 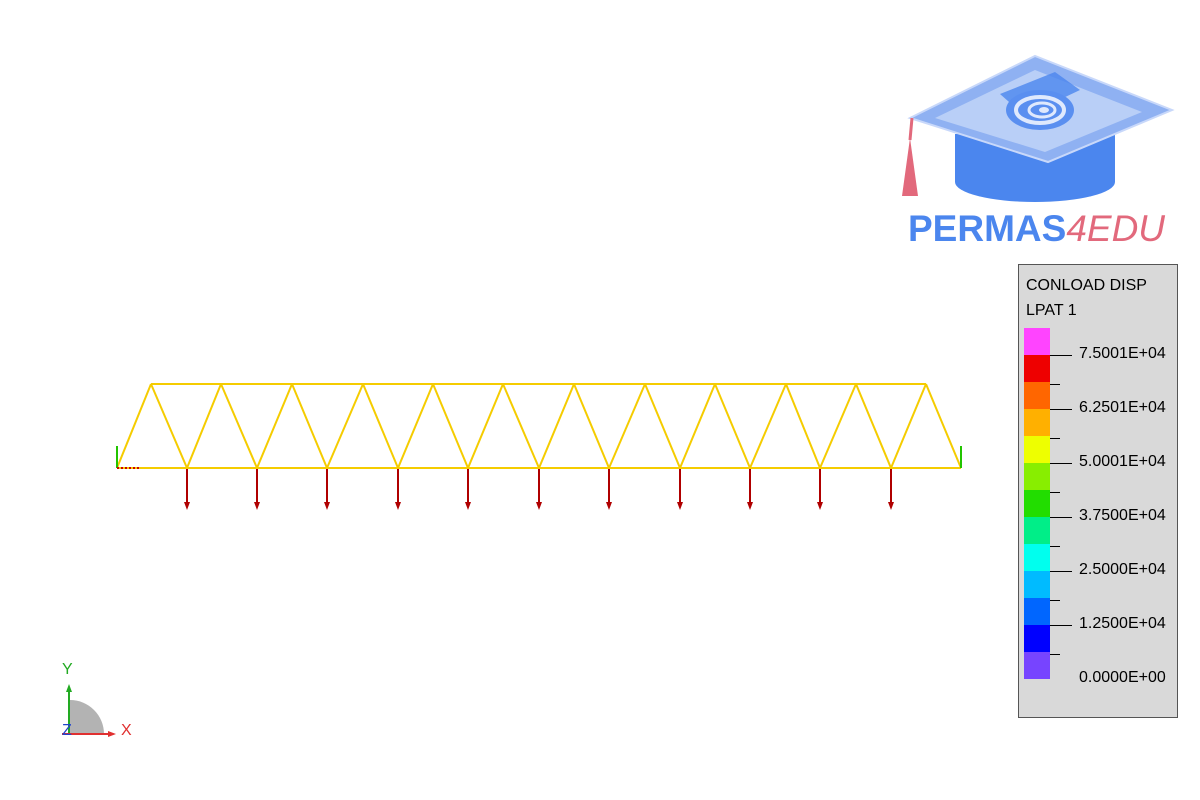 I want to click on legend-subtitle: LPAT 1, so click(x=1051, y=310).